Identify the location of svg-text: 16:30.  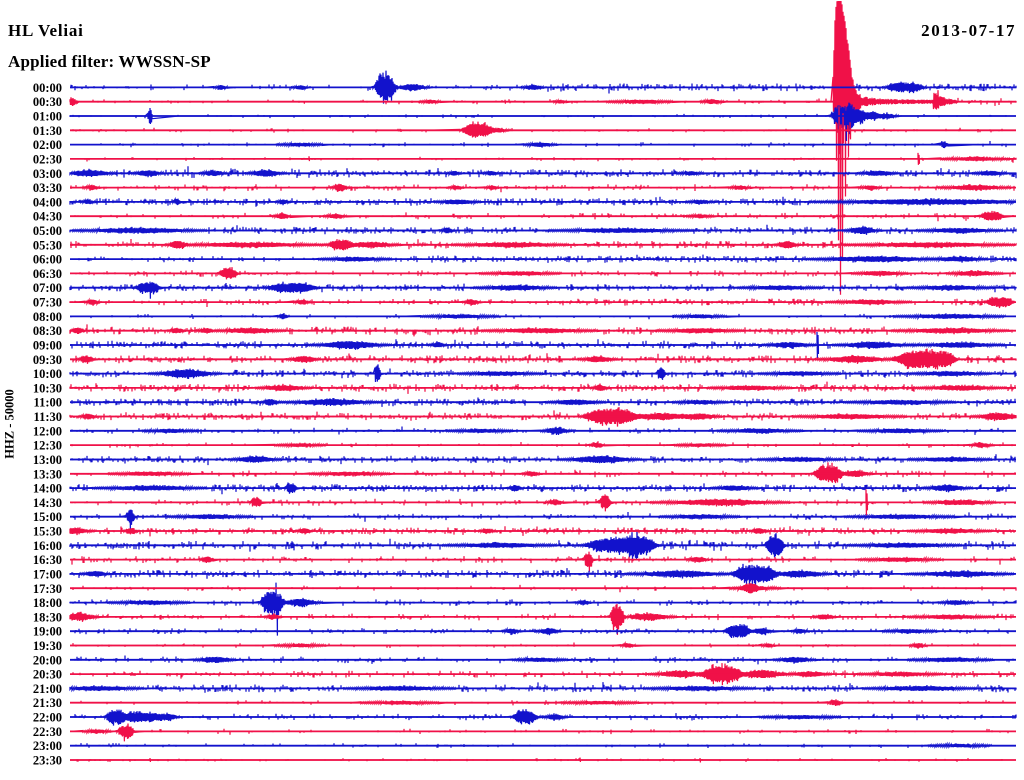
(47, 560).